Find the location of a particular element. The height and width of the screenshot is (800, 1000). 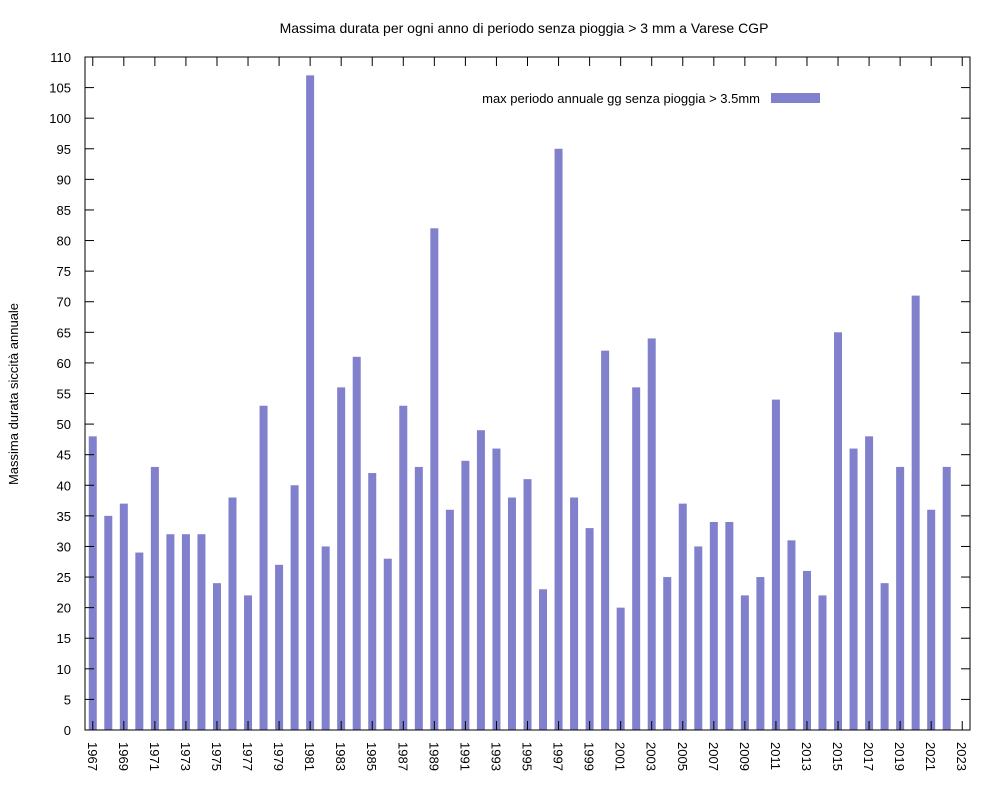

bar-2011 is located at coordinates (775, 564).